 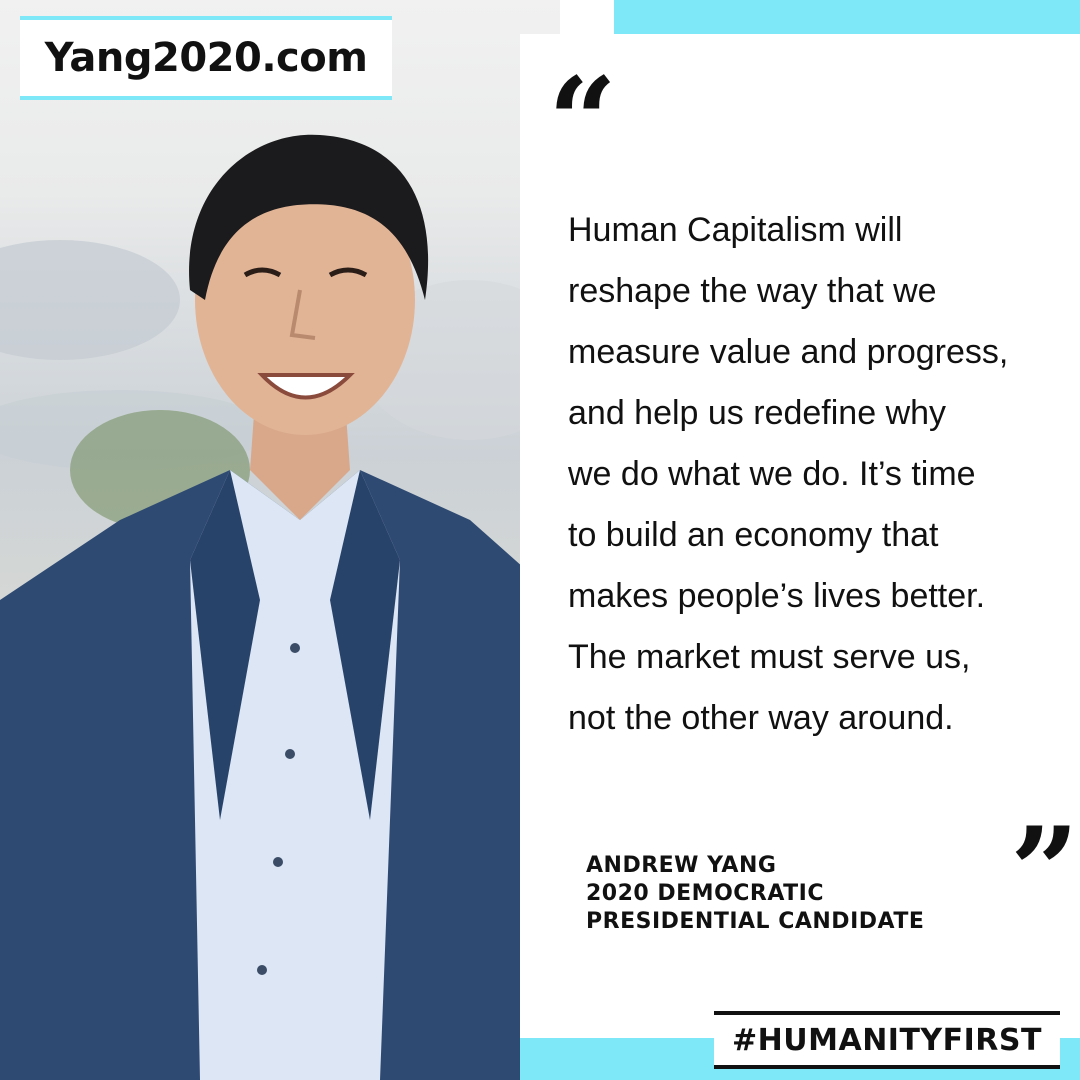 I want to click on quote-line: and help us redefine why, so click(x=757, y=413).